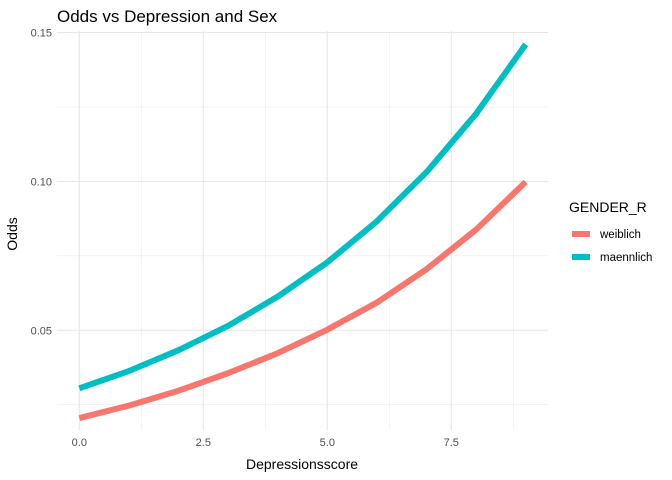 This screenshot has height=480, width=672. Describe the element at coordinates (41, 33) in the screenshot. I see `y-tick-label: 0.15` at that location.